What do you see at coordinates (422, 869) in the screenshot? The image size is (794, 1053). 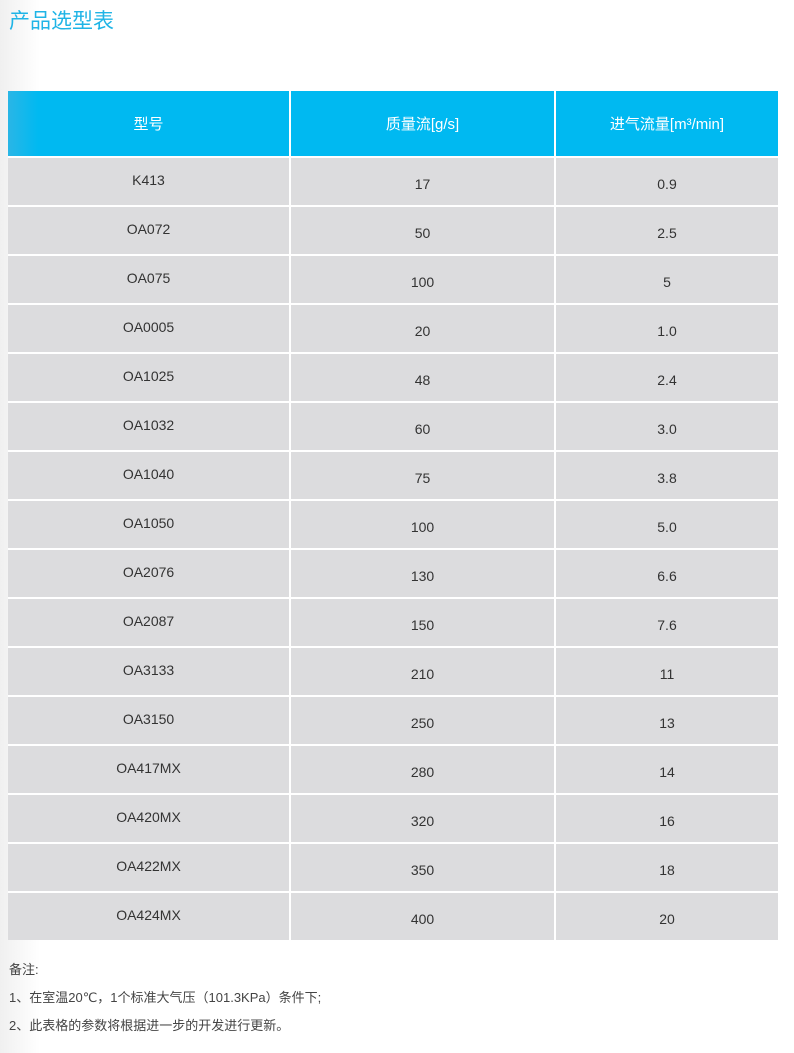 I see `cell-mass-flow-text: 350` at bounding box center [422, 869].